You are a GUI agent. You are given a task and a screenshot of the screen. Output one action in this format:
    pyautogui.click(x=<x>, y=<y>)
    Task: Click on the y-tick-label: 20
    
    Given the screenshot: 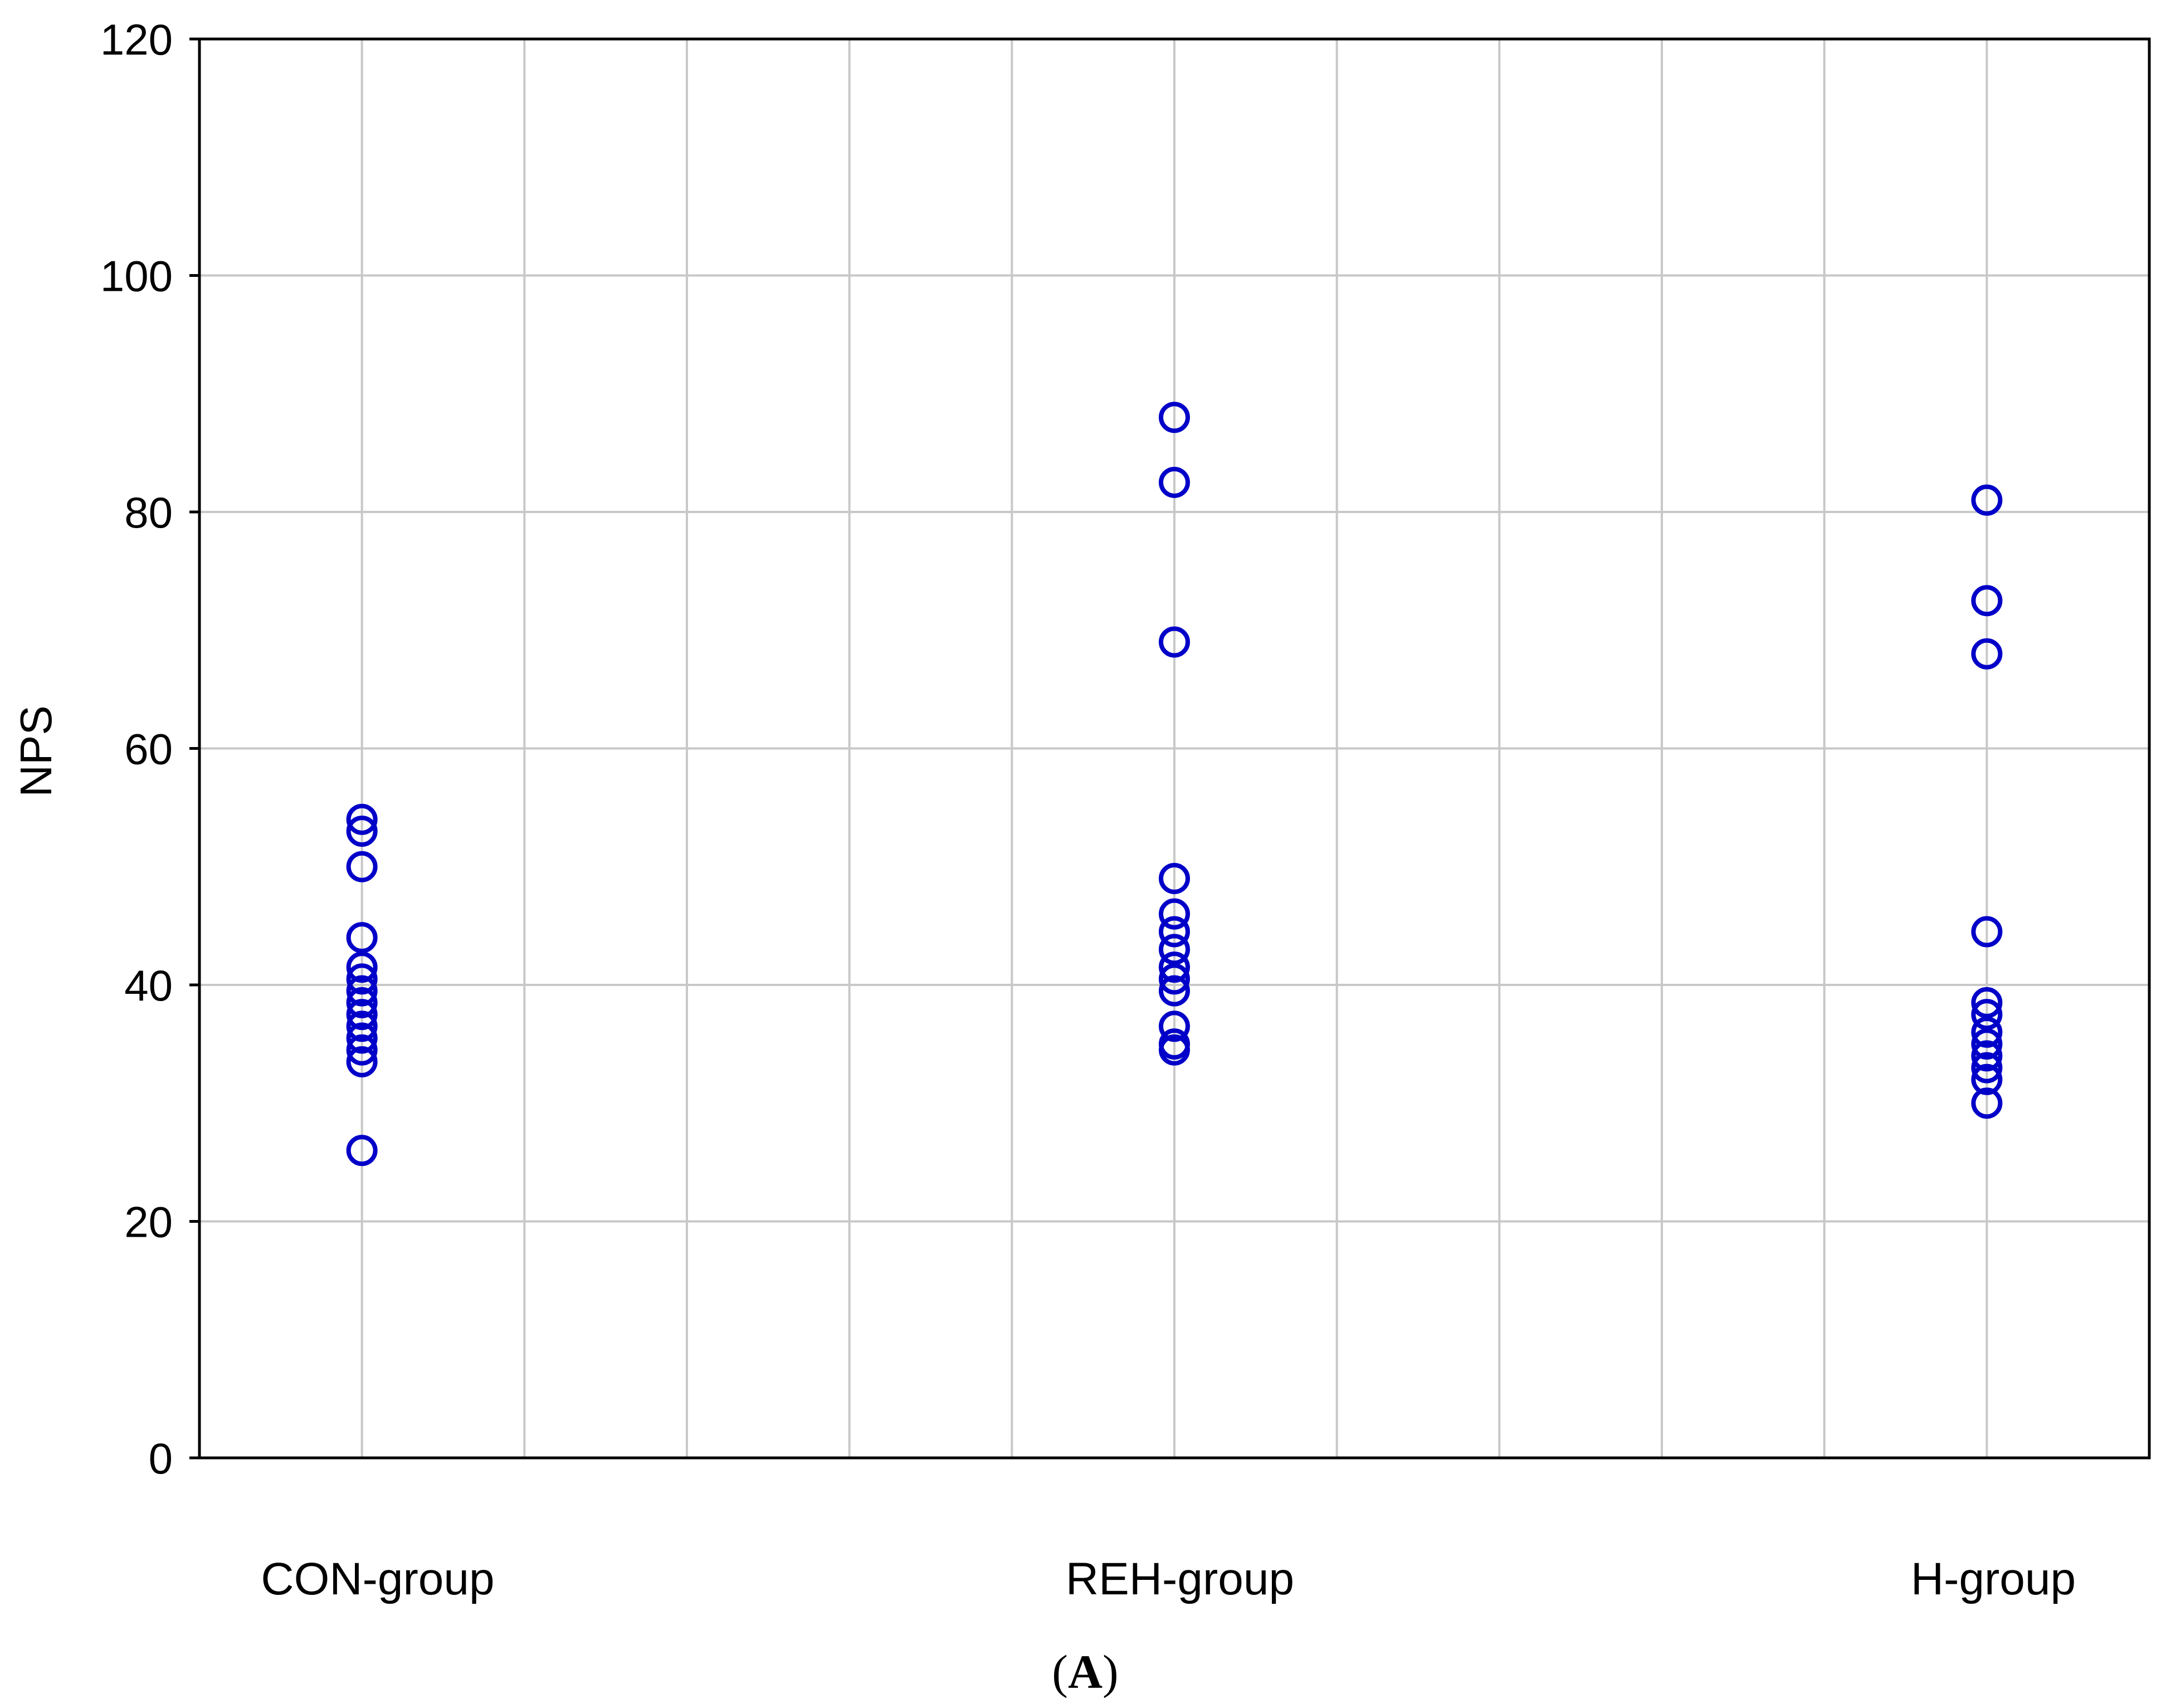 What is the action you would take?
    pyautogui.click(x=148, y=1222)
    